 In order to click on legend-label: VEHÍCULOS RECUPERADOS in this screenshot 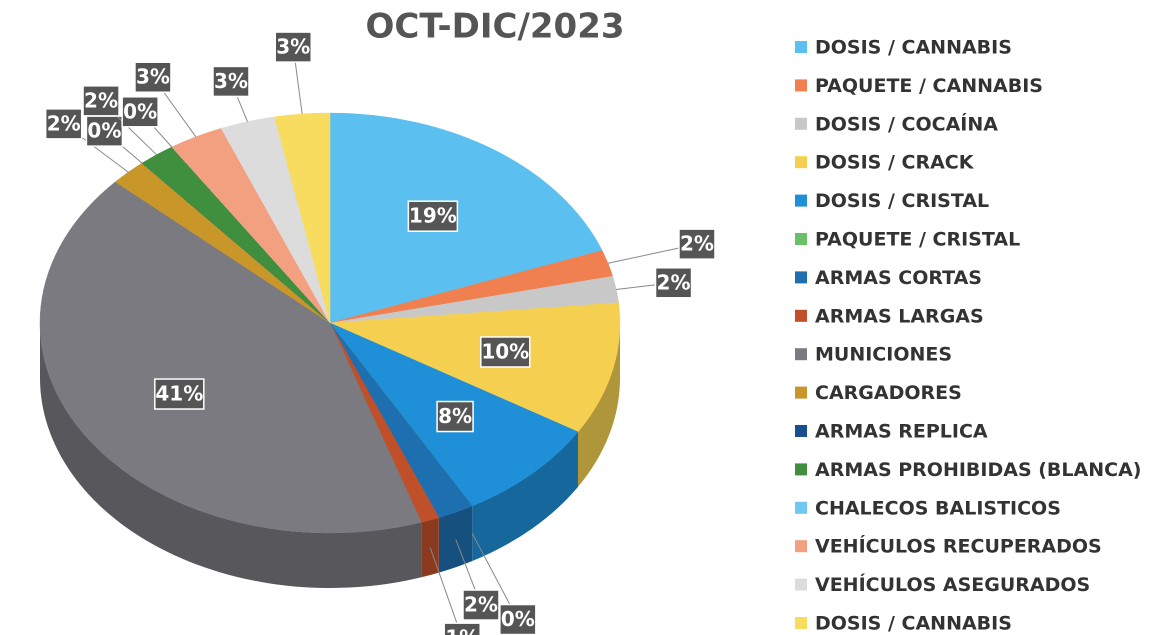, I will do `click(958, 546)`.